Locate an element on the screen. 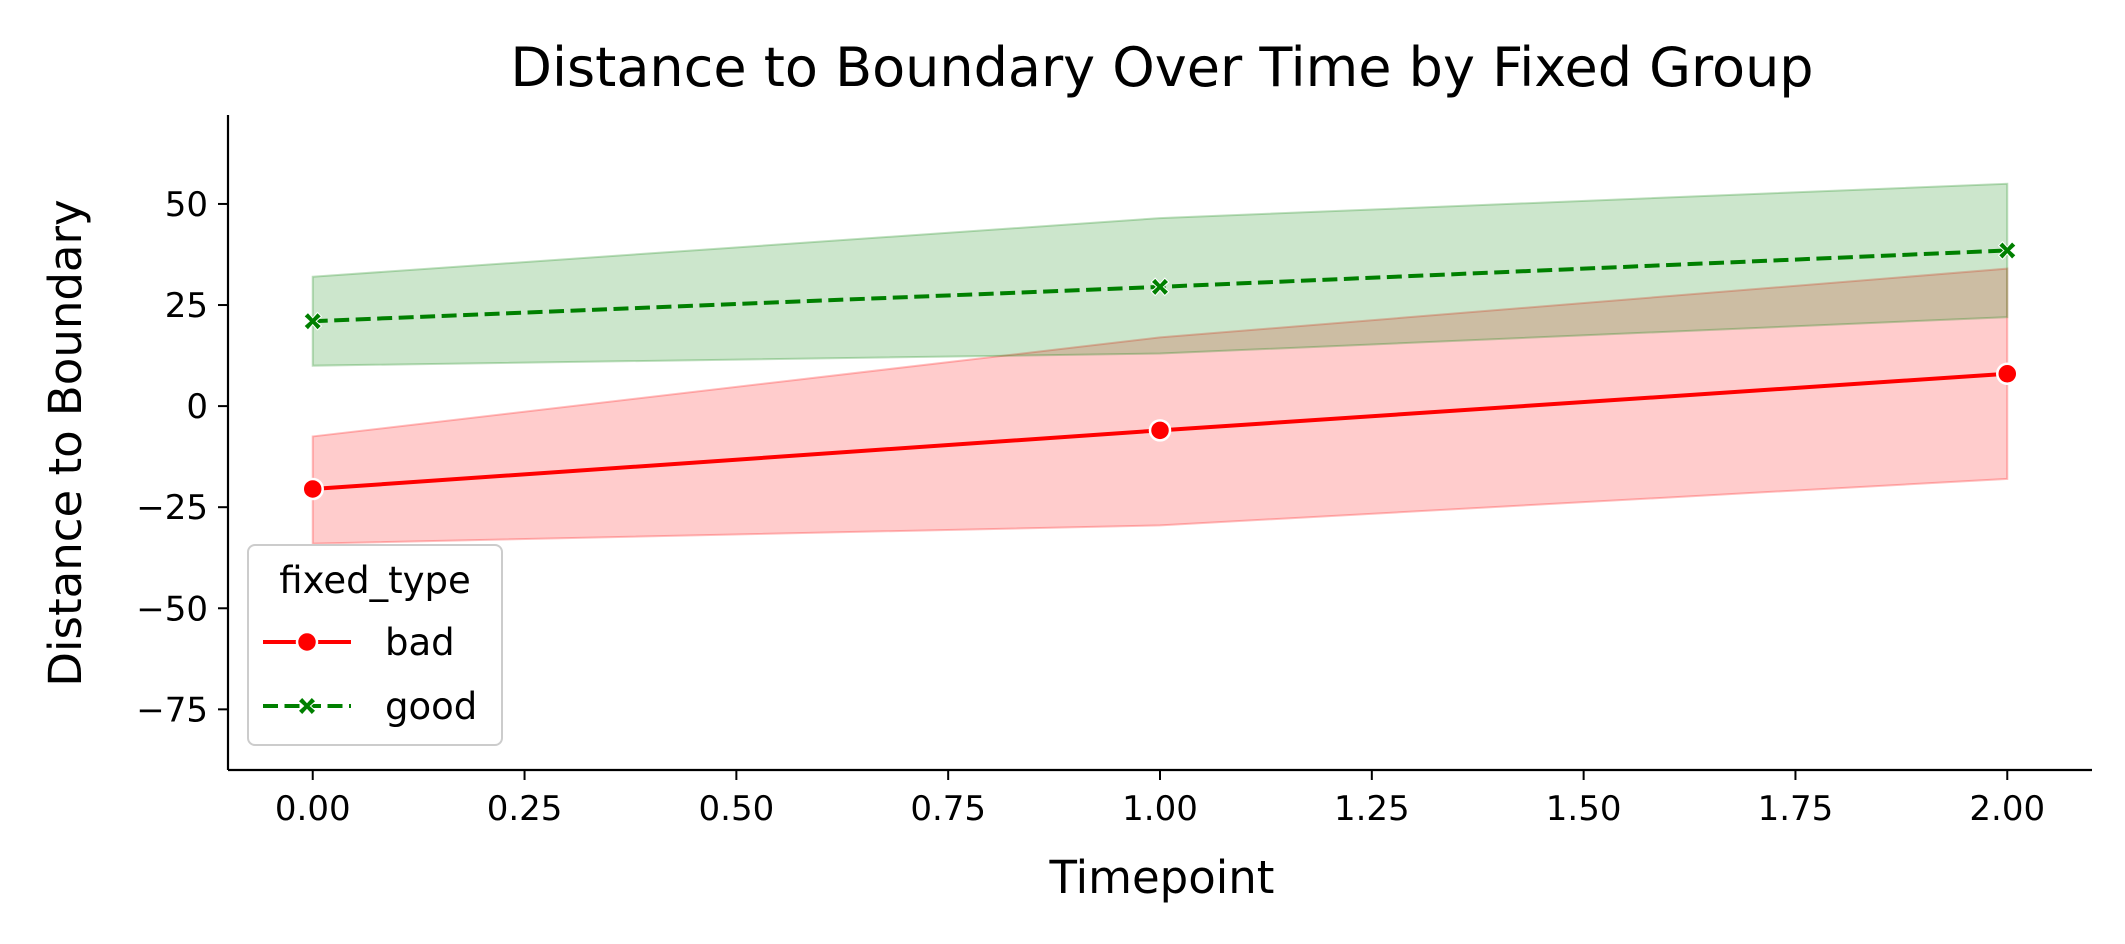 The height and width of the screenshot is (944, 2125). y-tick-label: −25 is located at coordinates (172, 508).